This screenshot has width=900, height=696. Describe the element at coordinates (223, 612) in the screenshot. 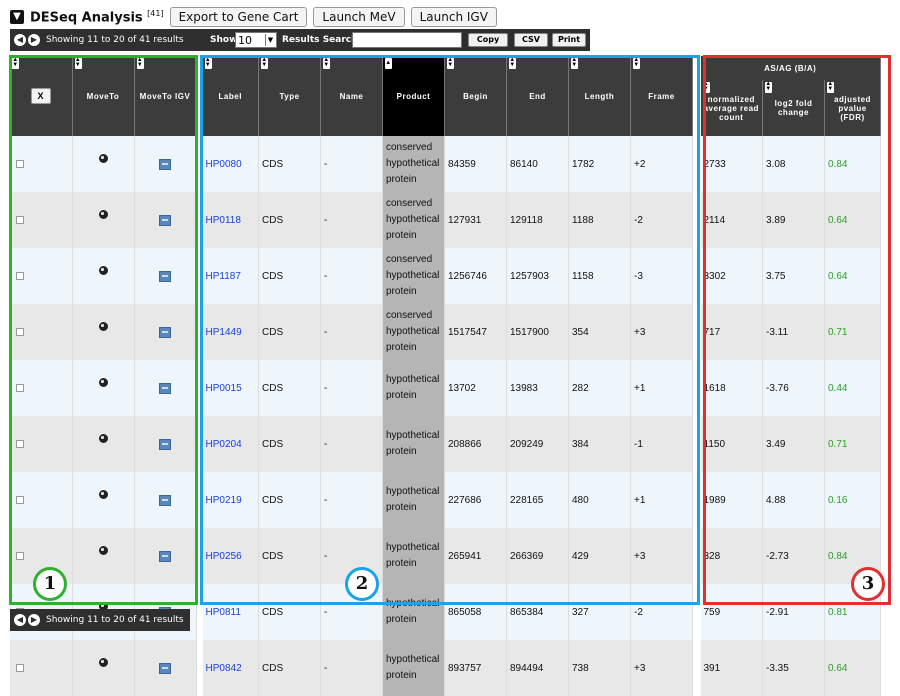

I see `gene-label-link: HP0811` at that location.